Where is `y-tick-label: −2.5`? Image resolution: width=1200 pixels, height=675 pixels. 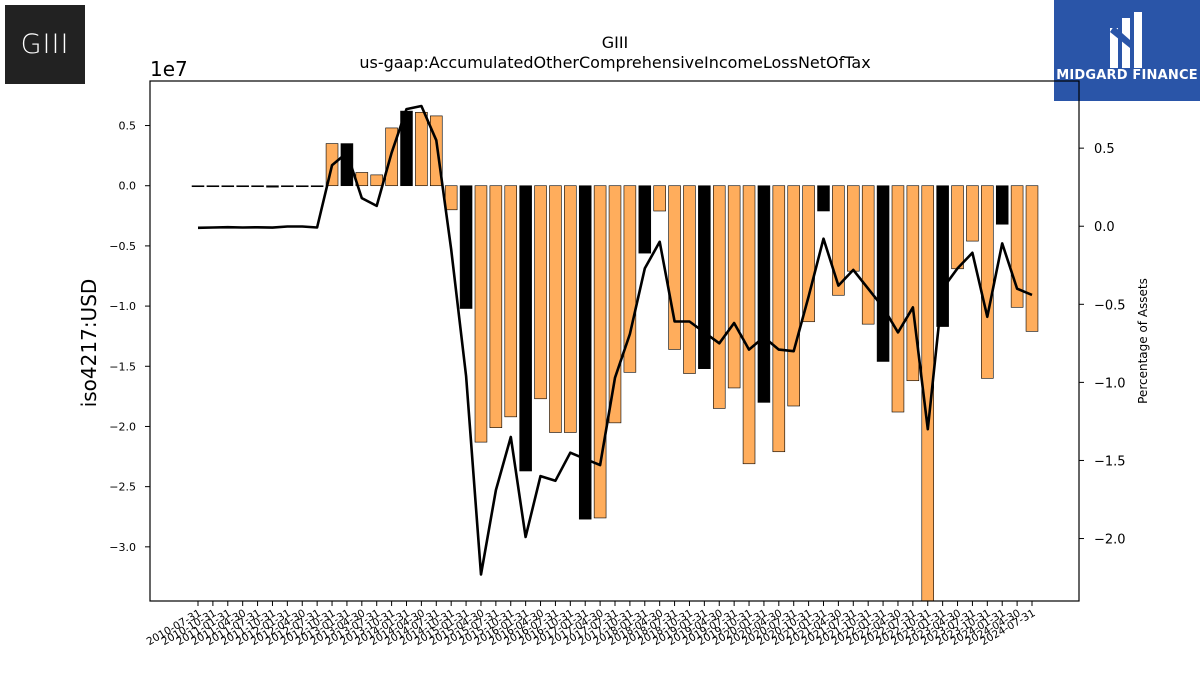 y-tick-label: −2.5 is located at coordinates (122, 487).